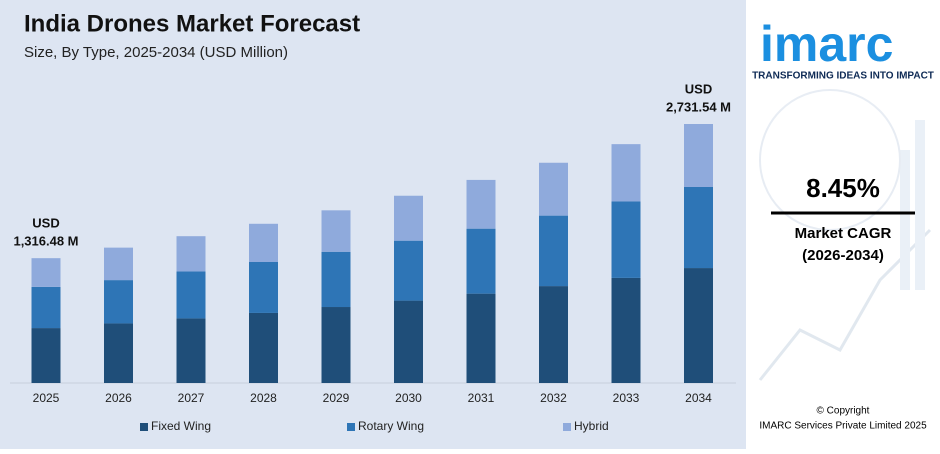  Describe the element at coordinates (192, 23) in the screenshot. I see `chart-title: India Drones Market Forecast` at that location.